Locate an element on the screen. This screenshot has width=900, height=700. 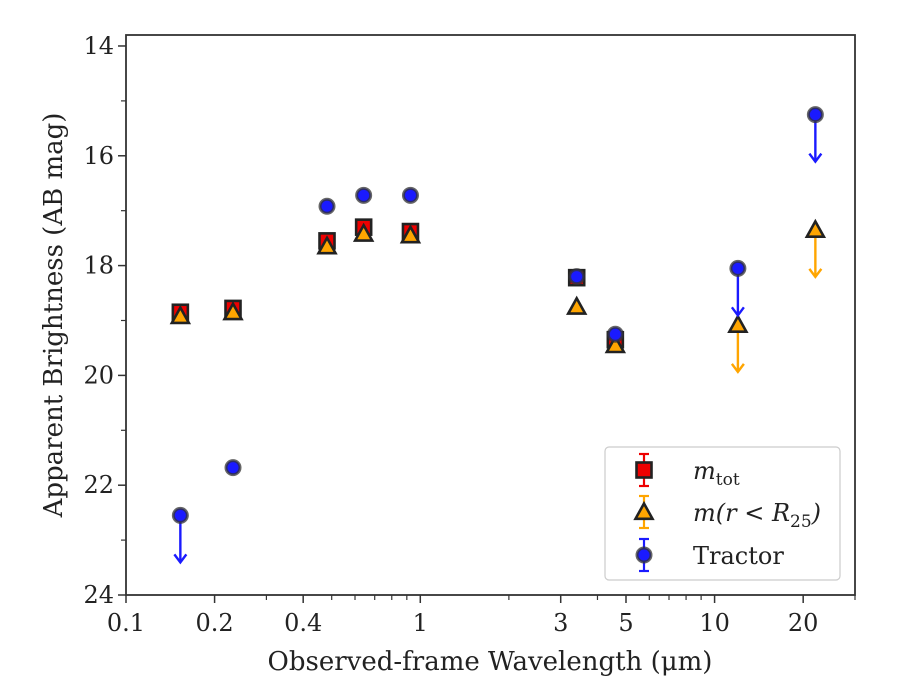
legend-label-subscript: tot is located at coordinates (728, 480).